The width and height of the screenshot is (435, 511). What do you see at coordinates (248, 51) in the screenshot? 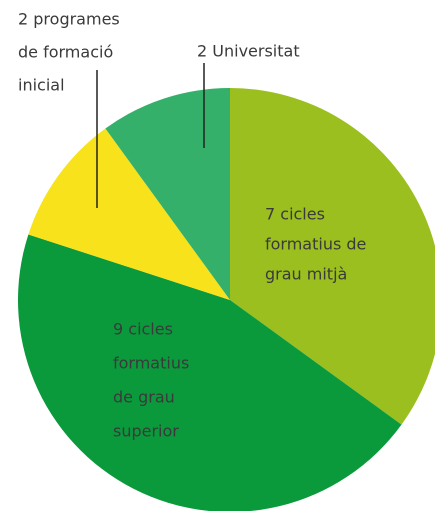
I see `slice-label: 2 Universitat` at bounding box center [248, 51].